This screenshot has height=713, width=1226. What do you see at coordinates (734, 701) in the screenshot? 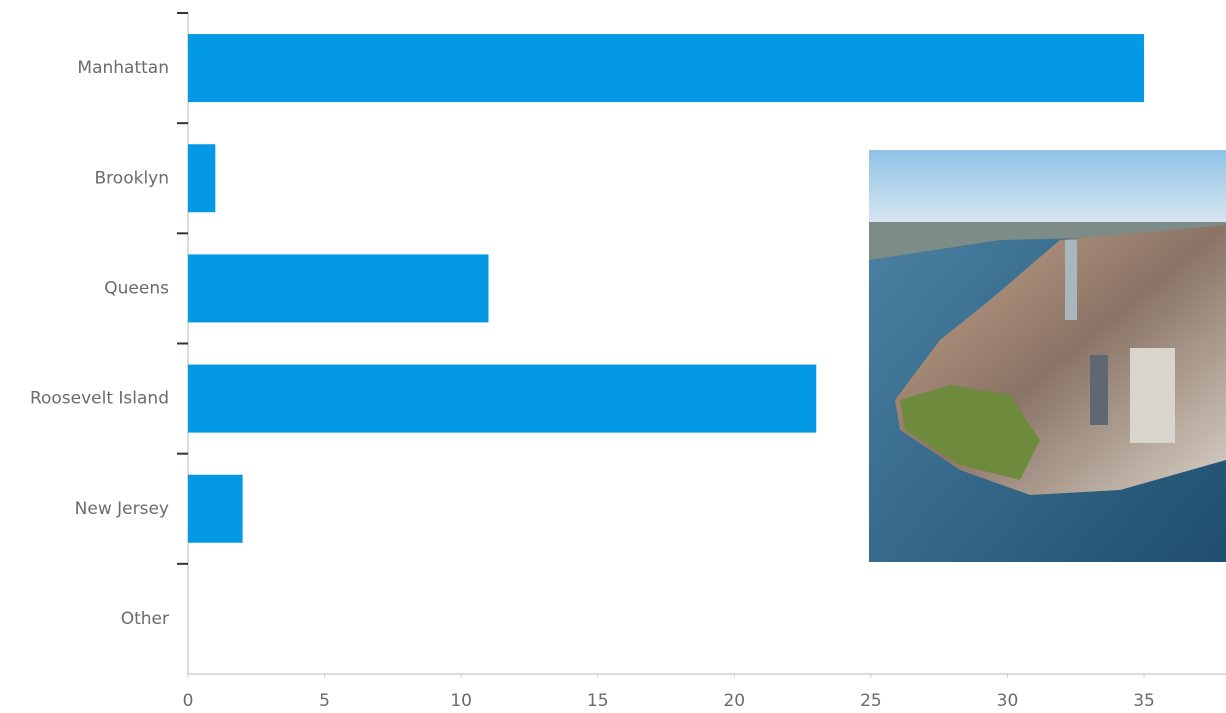
I see `x-tick-label: 20` at bounding box center [734, 701].